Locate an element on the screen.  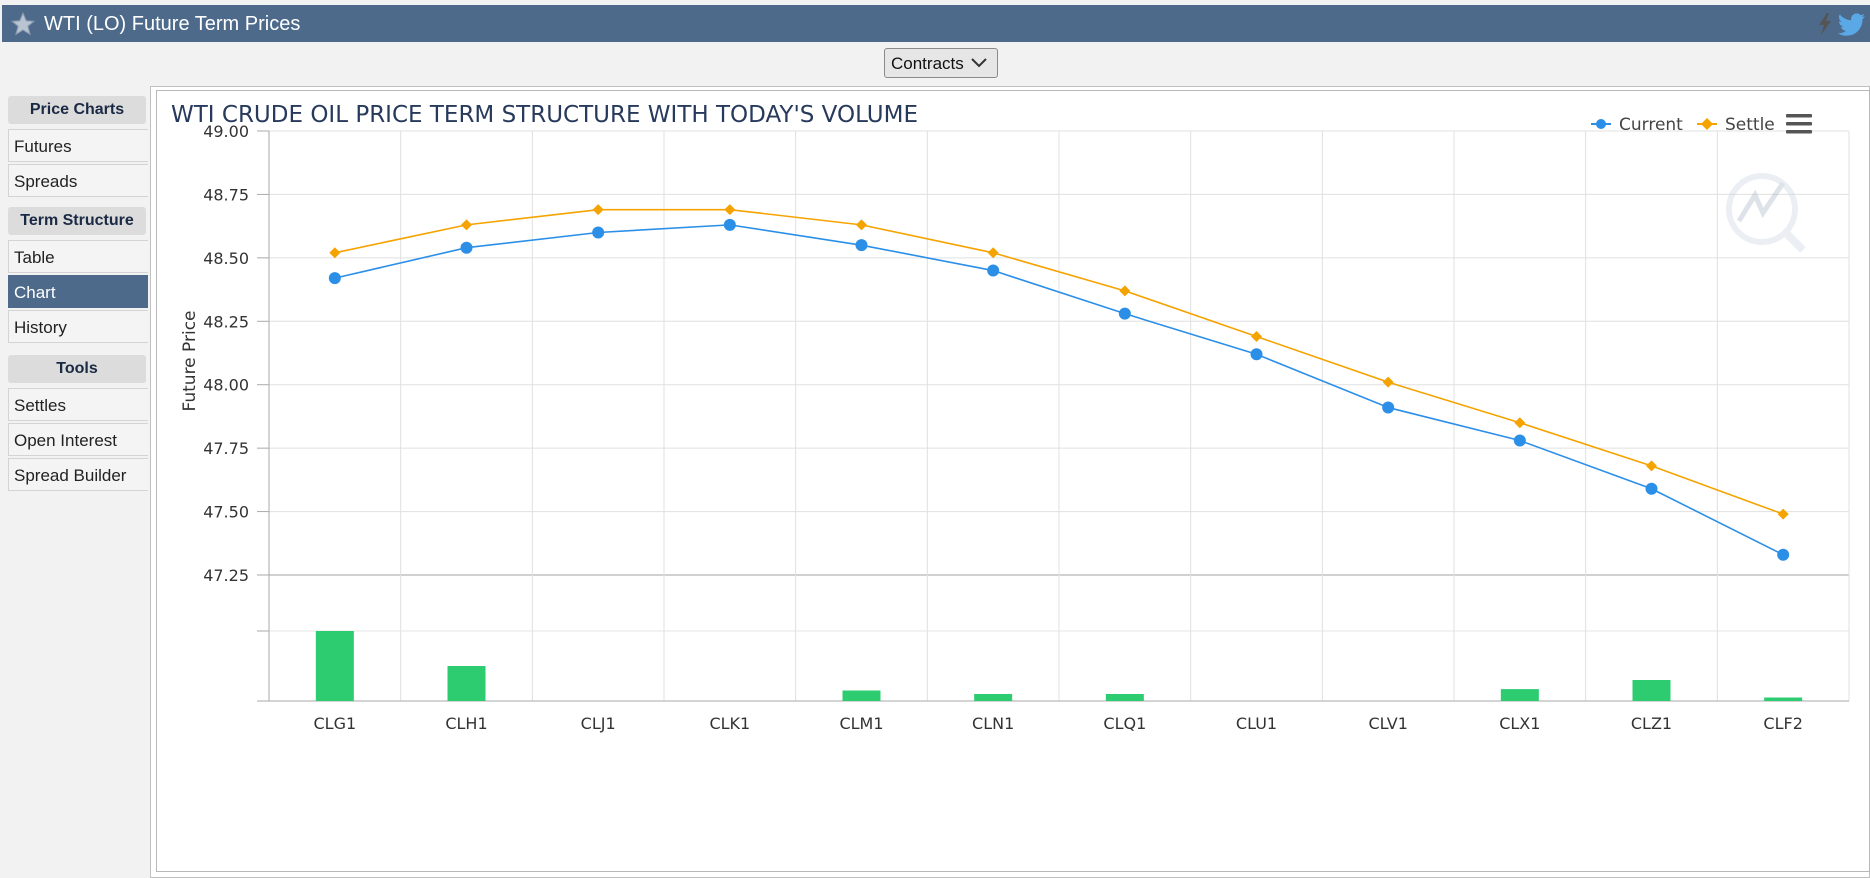
legend: Current Settle is located at coordinates (1683, 125).